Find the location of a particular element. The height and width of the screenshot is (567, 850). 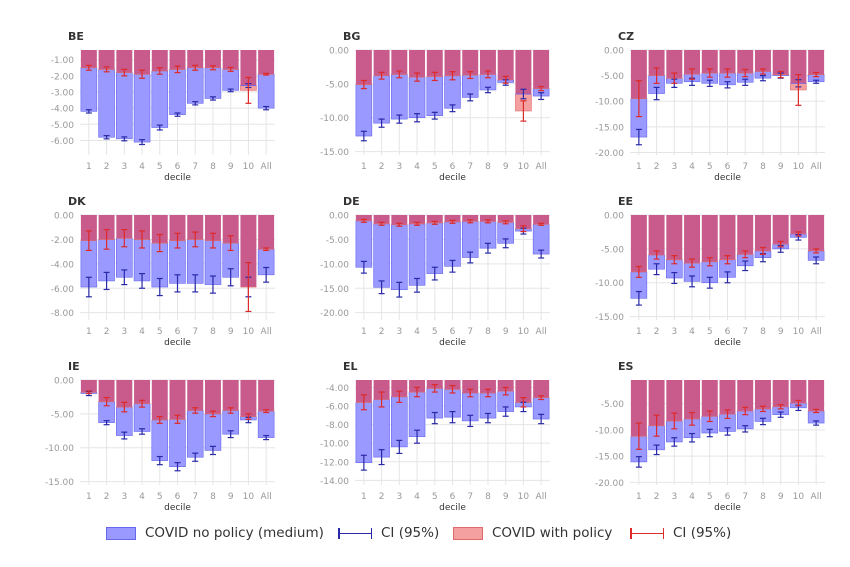

chart-title: BG is located at coordinates (351, 36).